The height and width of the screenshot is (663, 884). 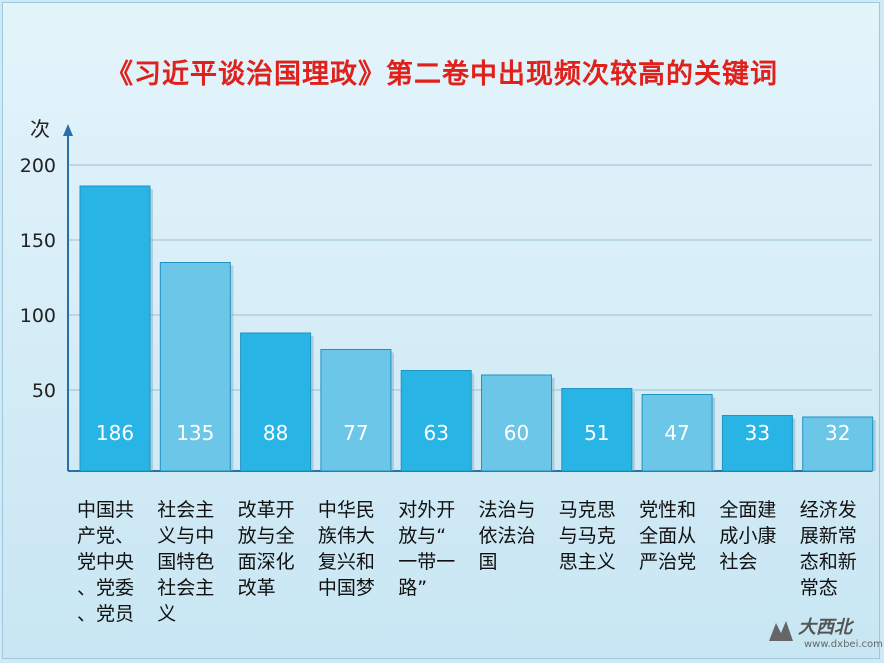 What do you see at coordinates (828, 549) in the screenshot?
I see `x-category-label: 经济发 展新常 态和新 常态` at bounding box center [828, 549].